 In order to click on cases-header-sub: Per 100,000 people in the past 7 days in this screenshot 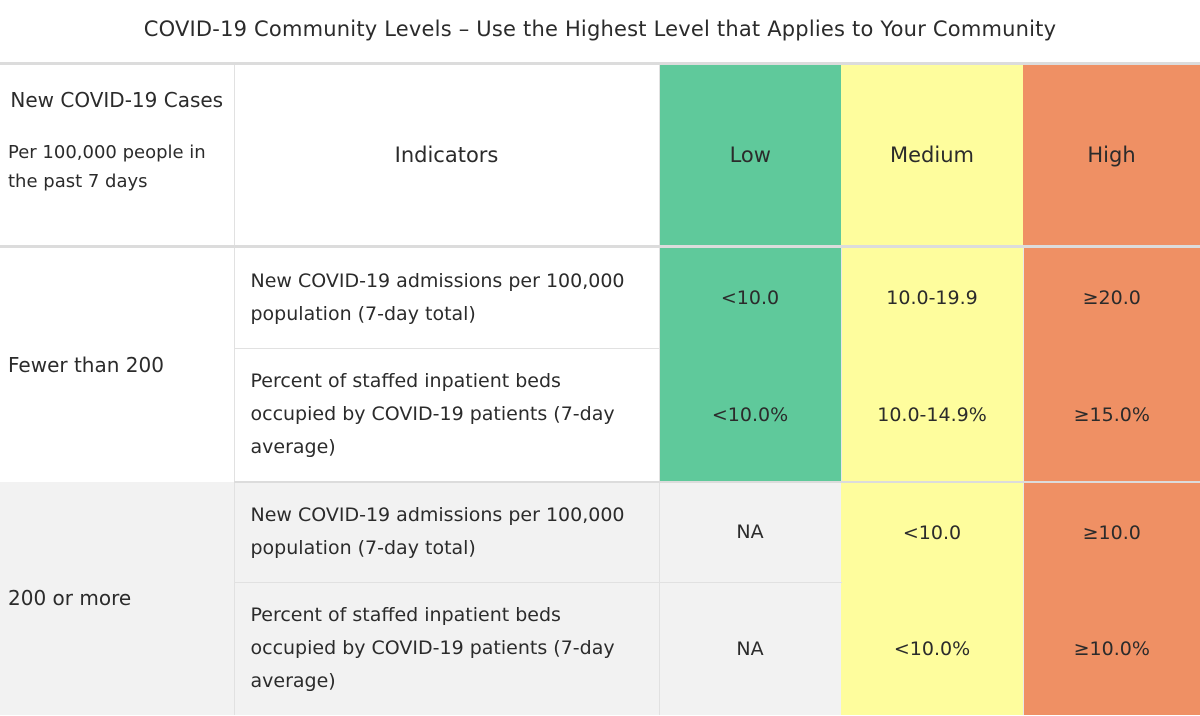, I will do `click(107, 167)`.